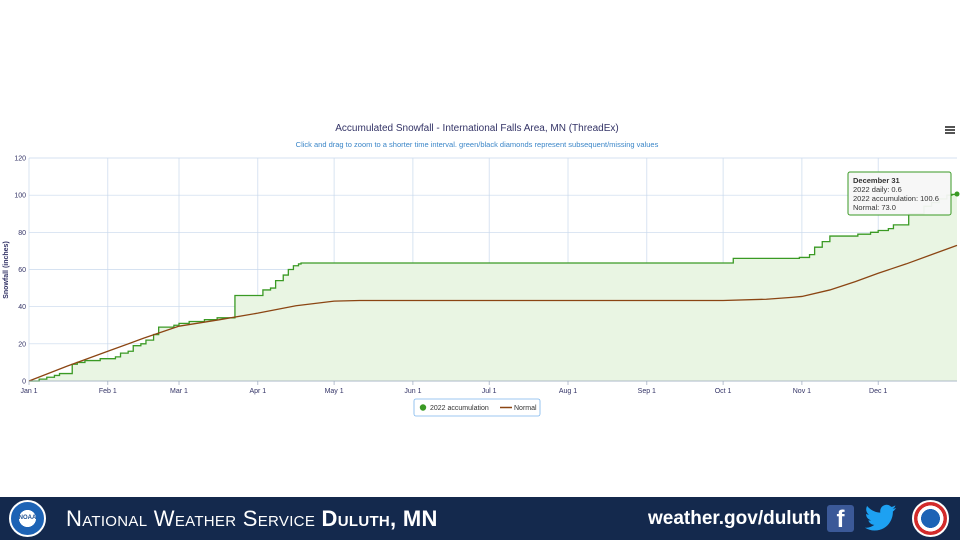 The height and width of the screenshot is (540, 960). I want to click on x-tick-label: Jun 1, so click(412, 391).